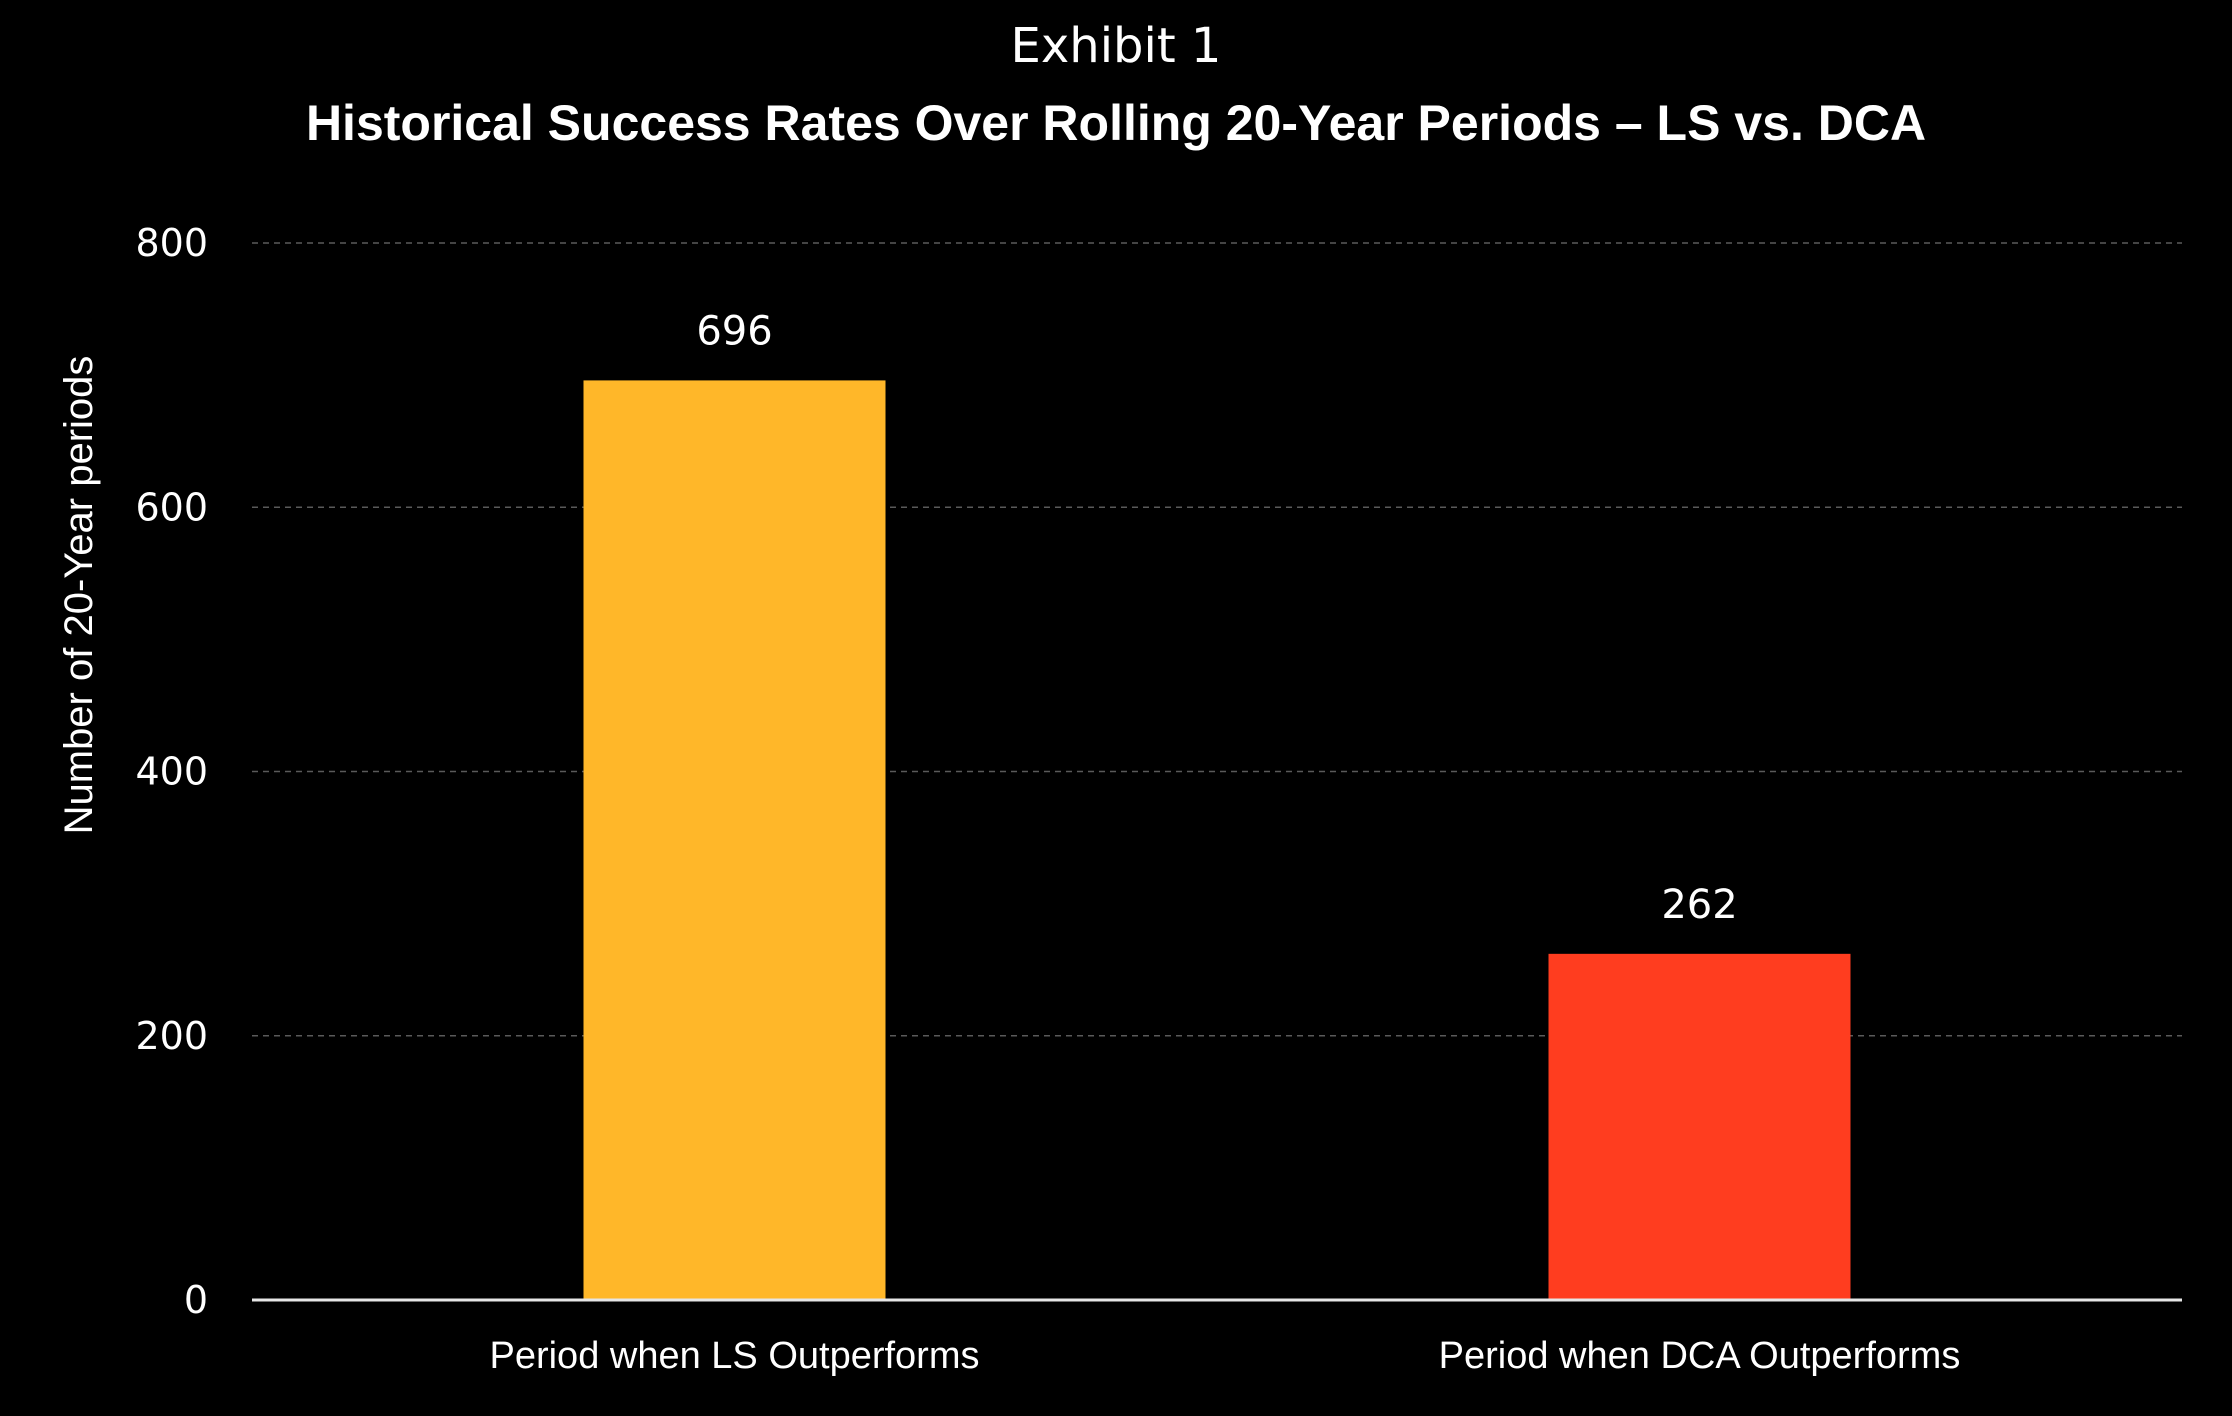  What do you see at coordinates (171, 243) in the screenshot?
I see `y-tick-label-800: 800` at bounding box center [171, 243].